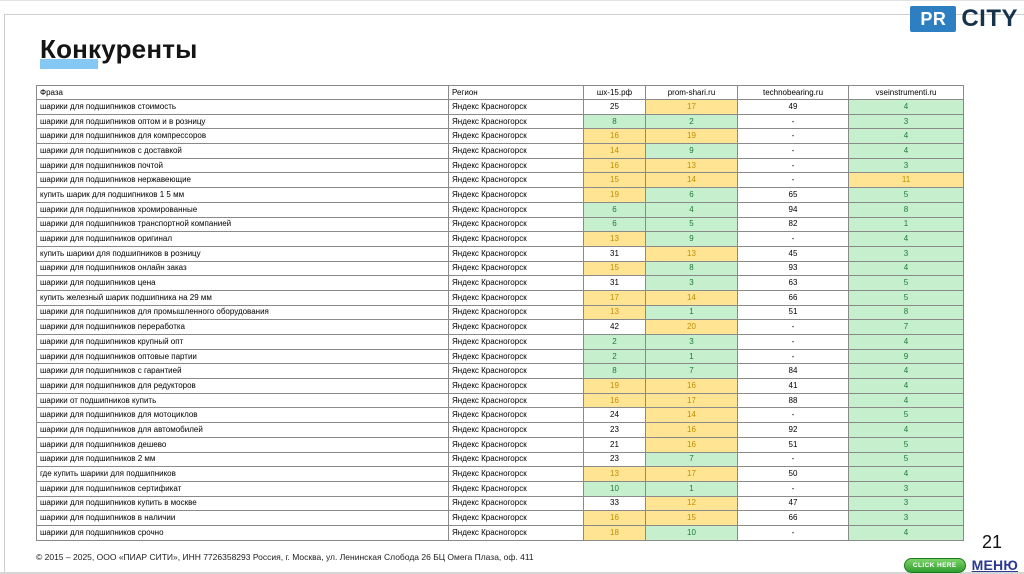 This screenshot has height=574, width=1024. I want to click on phrase-cell: шарики для подшипников дешево, so click(242, 444).